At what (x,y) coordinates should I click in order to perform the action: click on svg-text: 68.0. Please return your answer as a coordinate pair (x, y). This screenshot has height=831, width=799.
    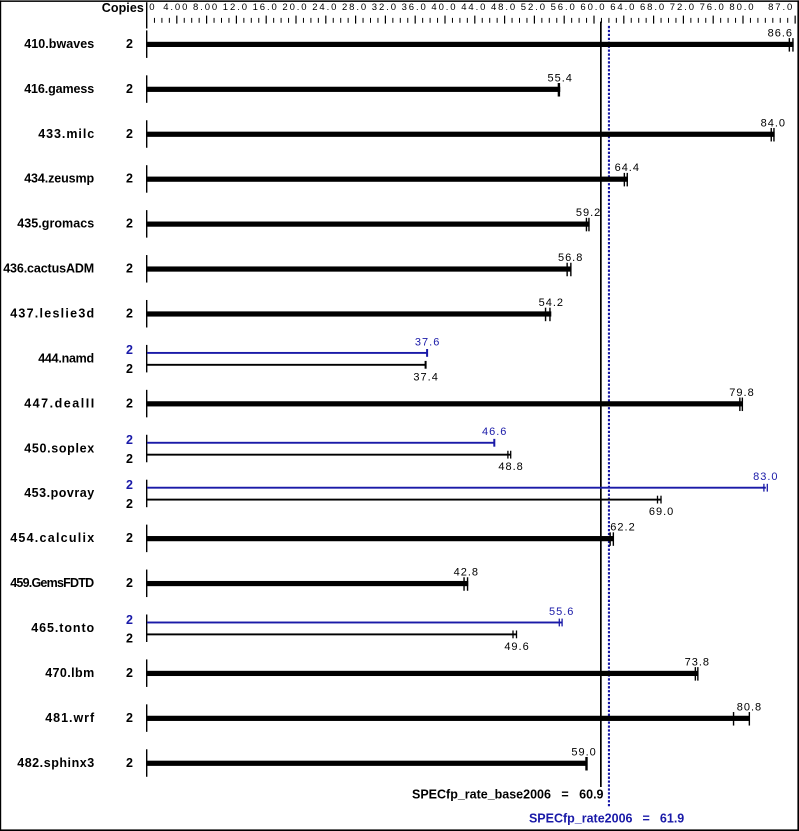
    Looking at the image, I should click on (652, 7).